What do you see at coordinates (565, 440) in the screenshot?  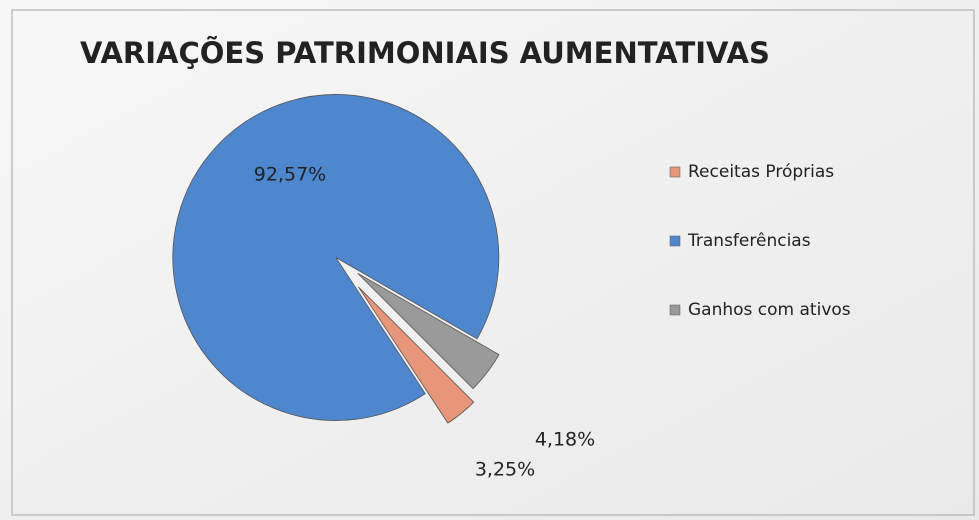 I see `data-label: 4,18%` at bounding box center [565, 440].